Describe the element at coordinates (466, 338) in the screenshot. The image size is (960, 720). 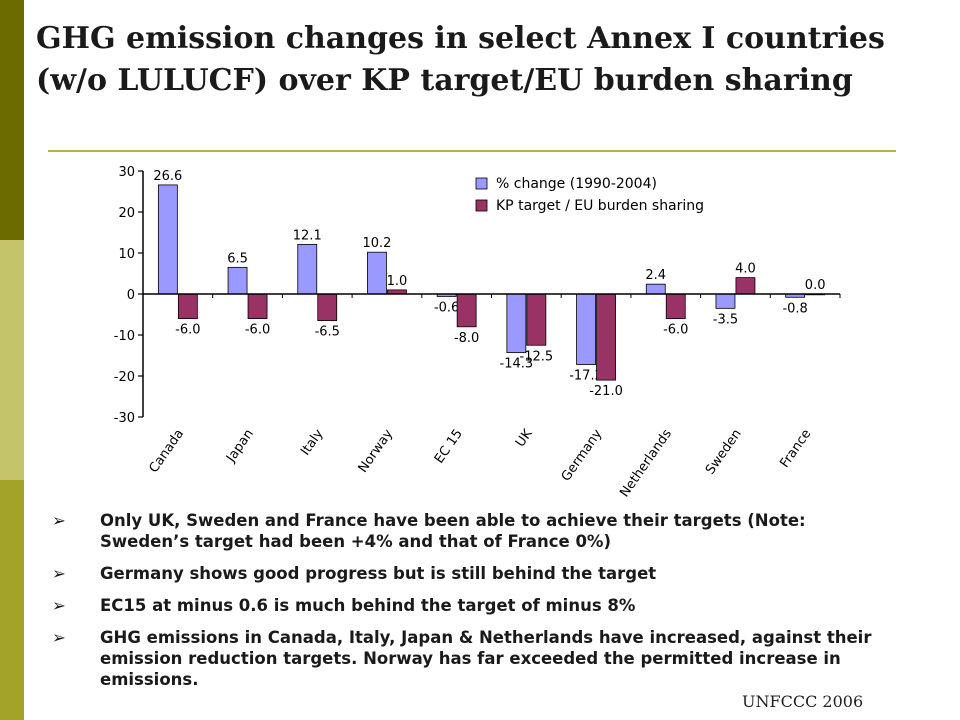
I see `bar-data-label: -8.0` at that location.